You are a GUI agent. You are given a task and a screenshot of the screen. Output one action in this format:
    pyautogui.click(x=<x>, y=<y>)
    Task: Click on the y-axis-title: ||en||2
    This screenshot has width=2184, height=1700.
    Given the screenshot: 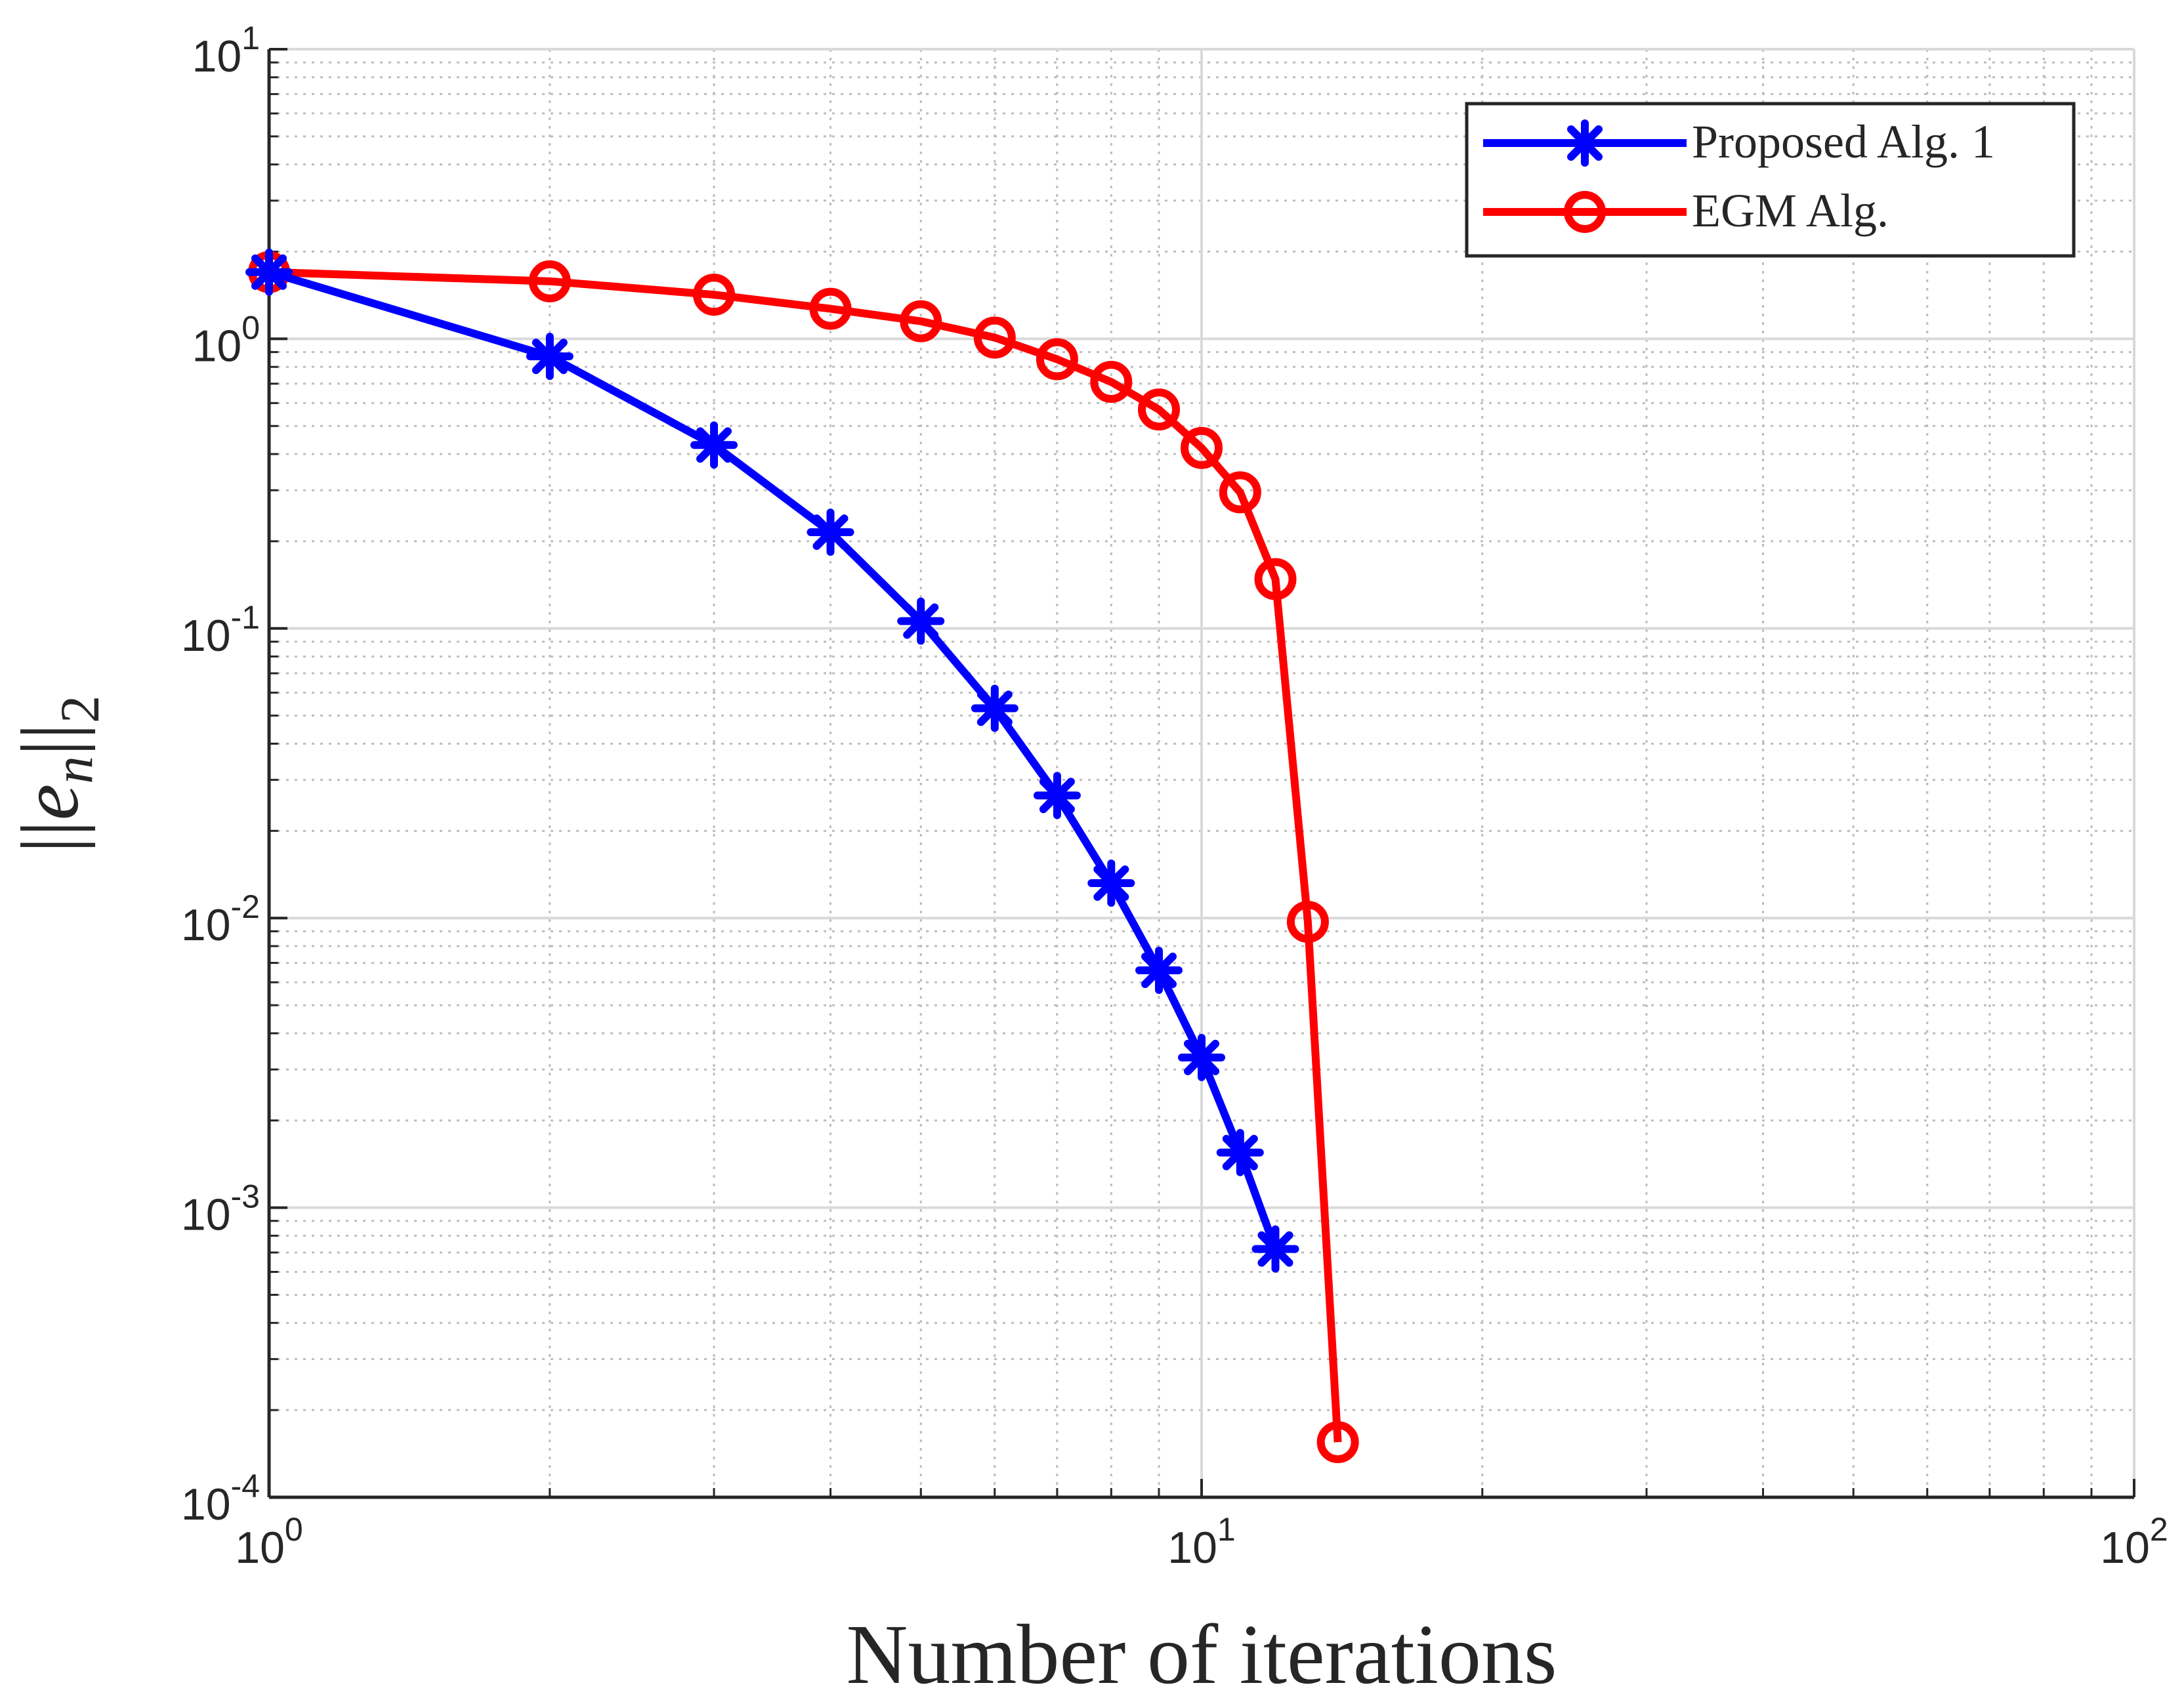 What is the action you would take?
    pyautogui.click(x=58, y=774)
    